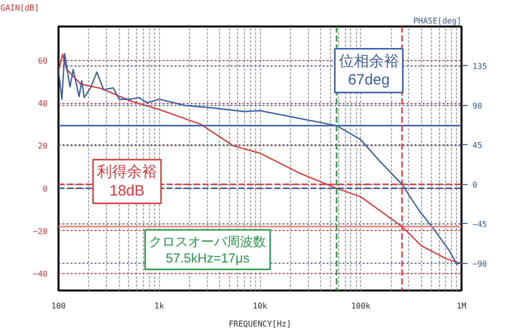 This screenshot has height=332, width=520. Describe the element at coordinates (40, 231) in the screenshot. I see `y-tick-label: −20` at that location.